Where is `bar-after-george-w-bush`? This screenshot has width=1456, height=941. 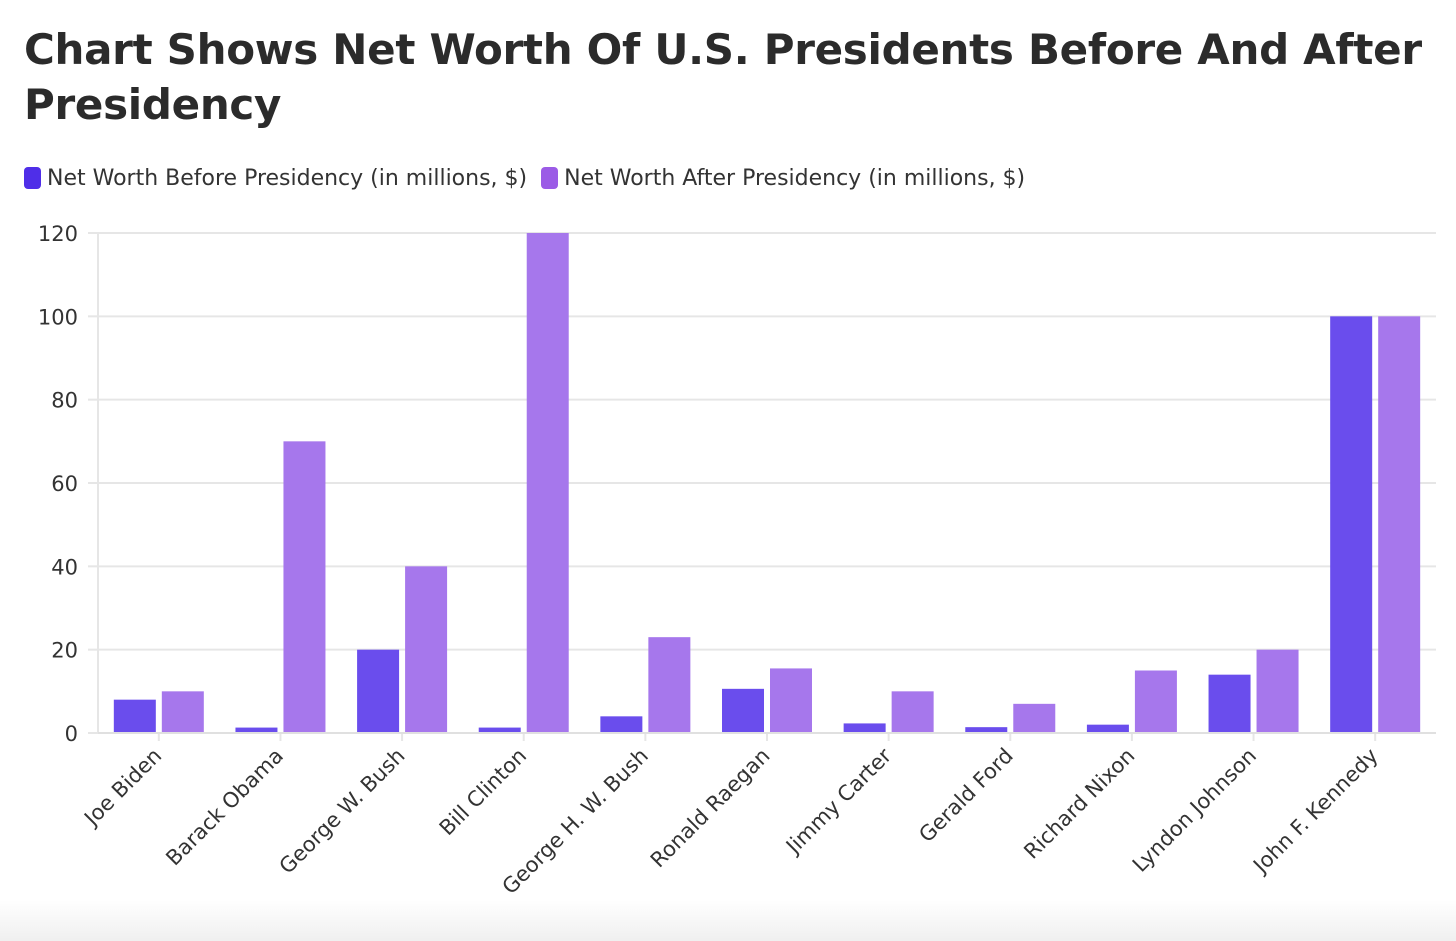 bar-after-george-w-bush is located at coordinates (426, 649).